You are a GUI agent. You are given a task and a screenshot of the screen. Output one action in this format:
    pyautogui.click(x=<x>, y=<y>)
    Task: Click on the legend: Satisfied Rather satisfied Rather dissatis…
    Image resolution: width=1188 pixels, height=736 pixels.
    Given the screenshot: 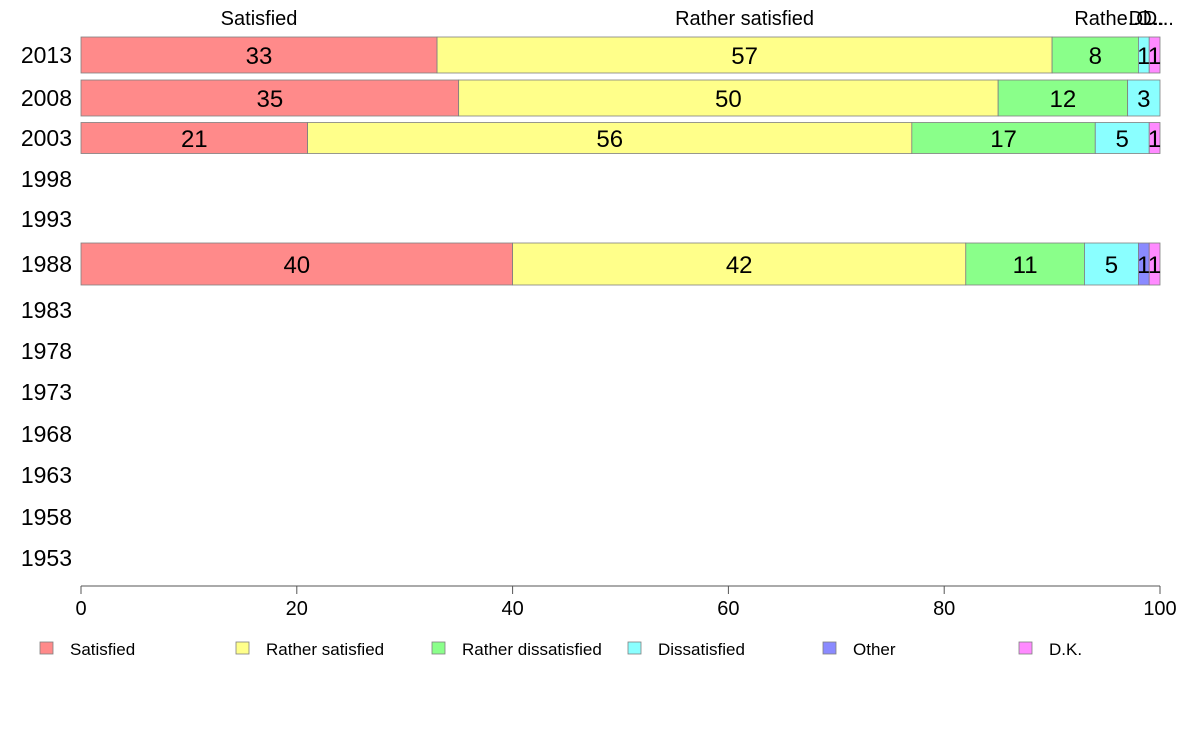 What is the action you would take?
    pyautogui.click(x=560, y=649)
    